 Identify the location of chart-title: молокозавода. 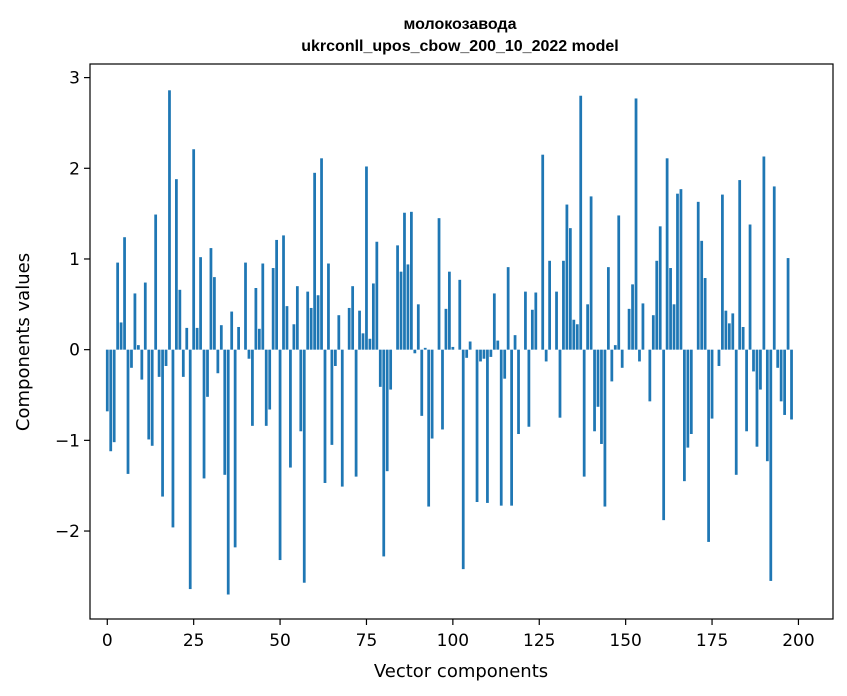
(460, 24).